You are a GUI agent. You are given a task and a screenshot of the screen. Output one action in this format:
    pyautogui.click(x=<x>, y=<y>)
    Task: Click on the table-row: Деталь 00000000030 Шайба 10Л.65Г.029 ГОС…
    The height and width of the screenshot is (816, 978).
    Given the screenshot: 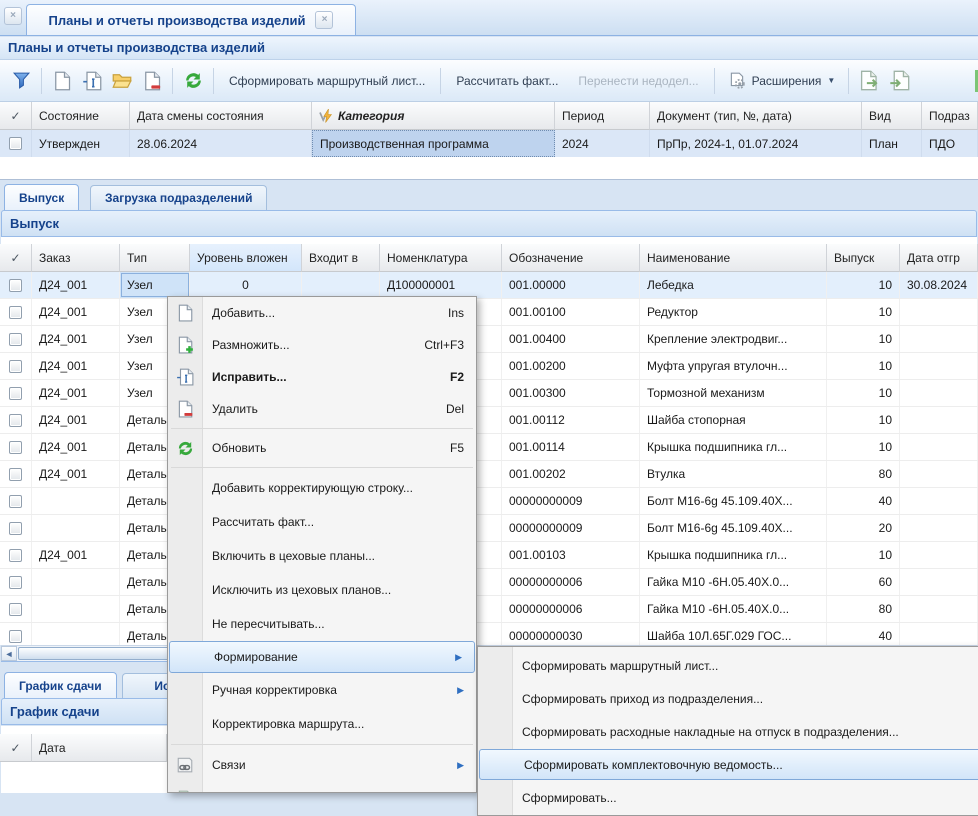 What is the action you would take?
    pyautogui.click(x=489, y=634)
    